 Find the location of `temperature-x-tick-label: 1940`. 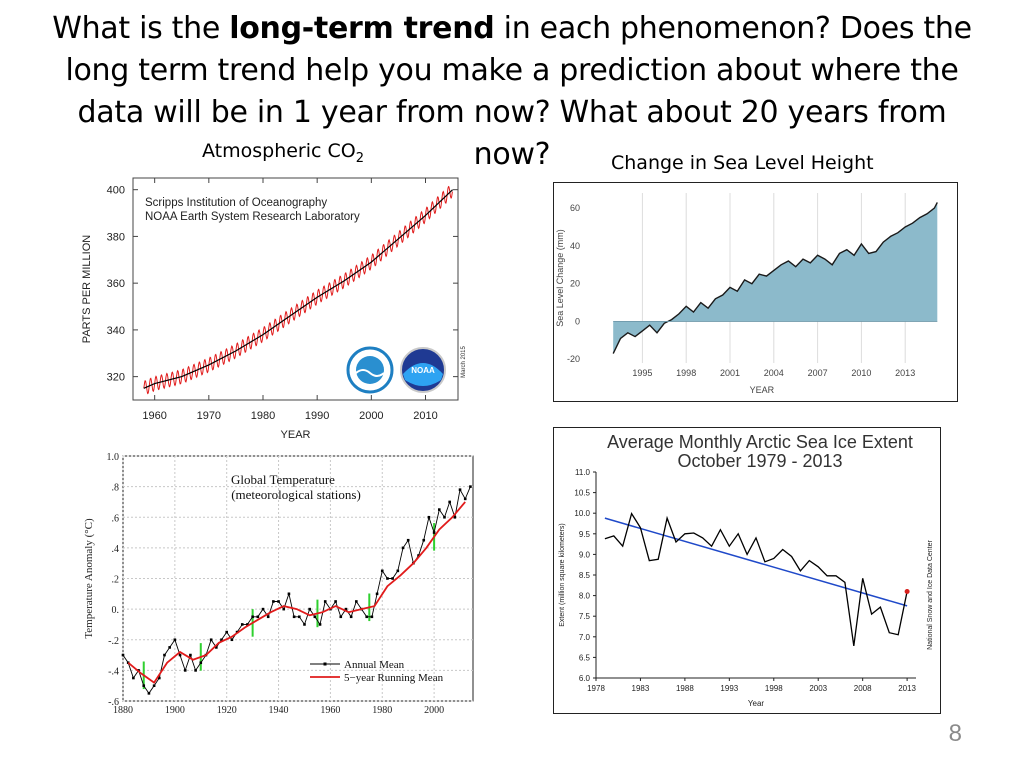

temperature-x-tick-label: 1940 is located at coordinates (279, 710).